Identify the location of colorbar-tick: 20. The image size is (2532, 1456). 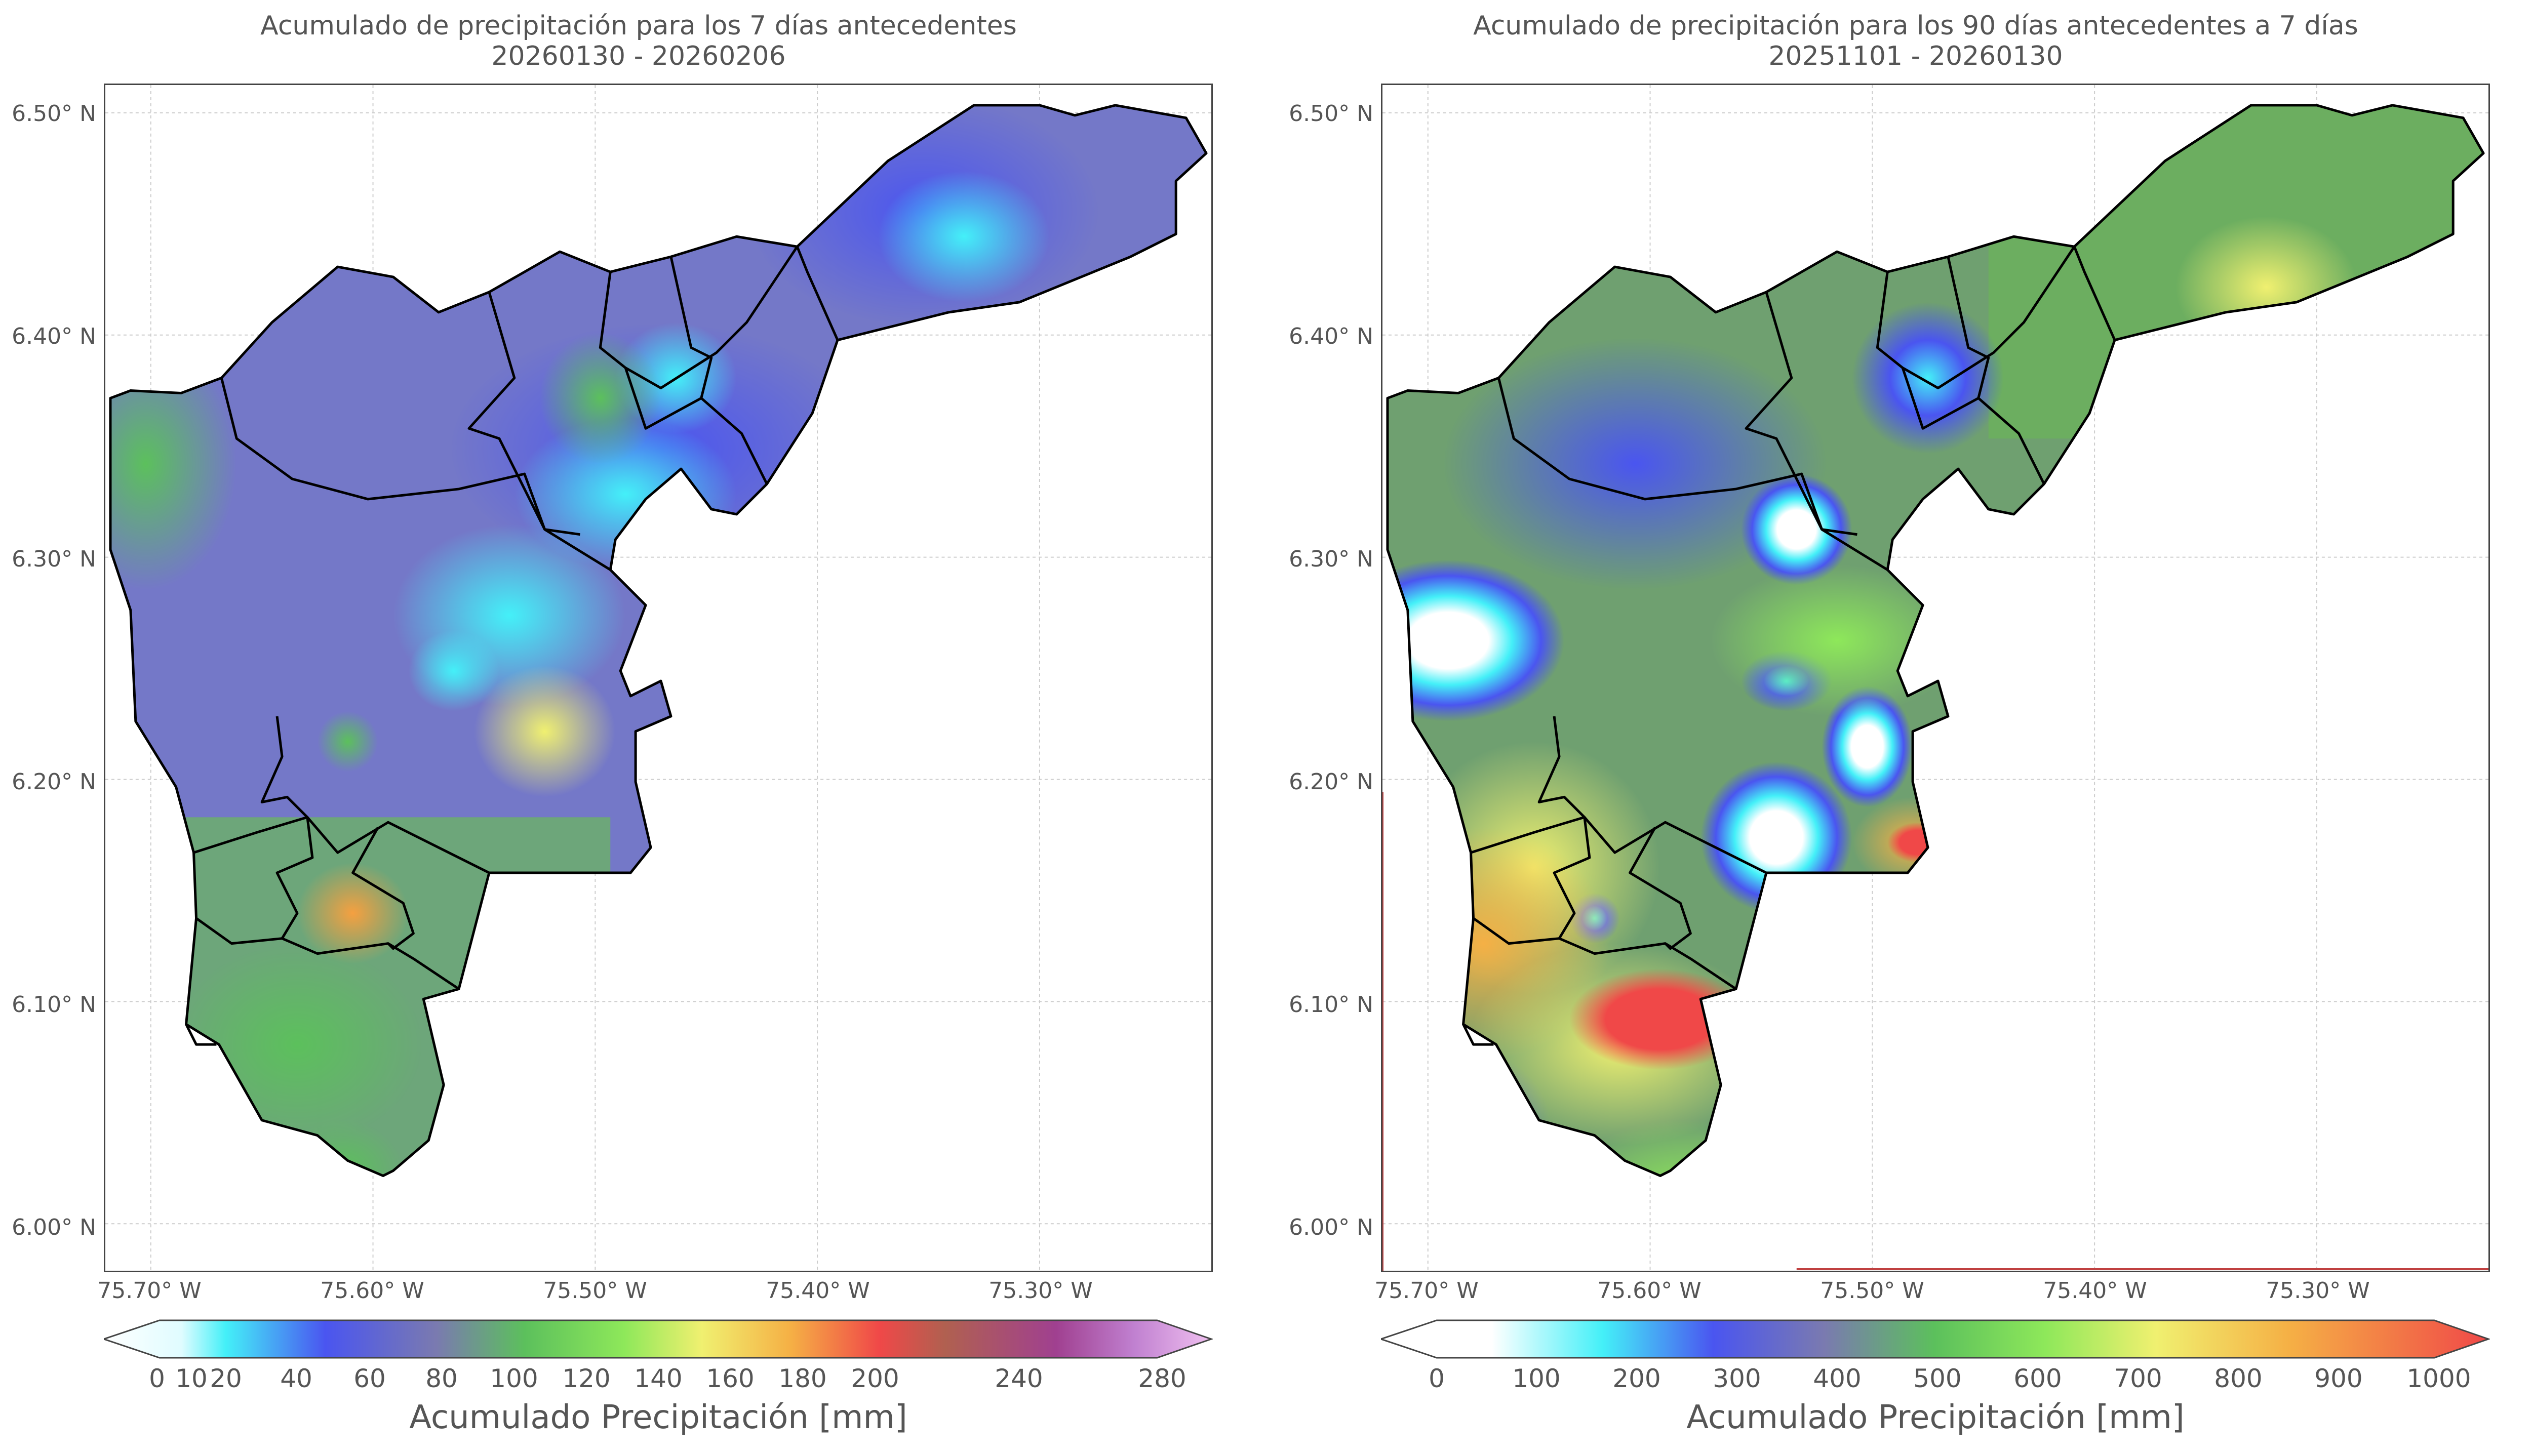
(226, 1378).